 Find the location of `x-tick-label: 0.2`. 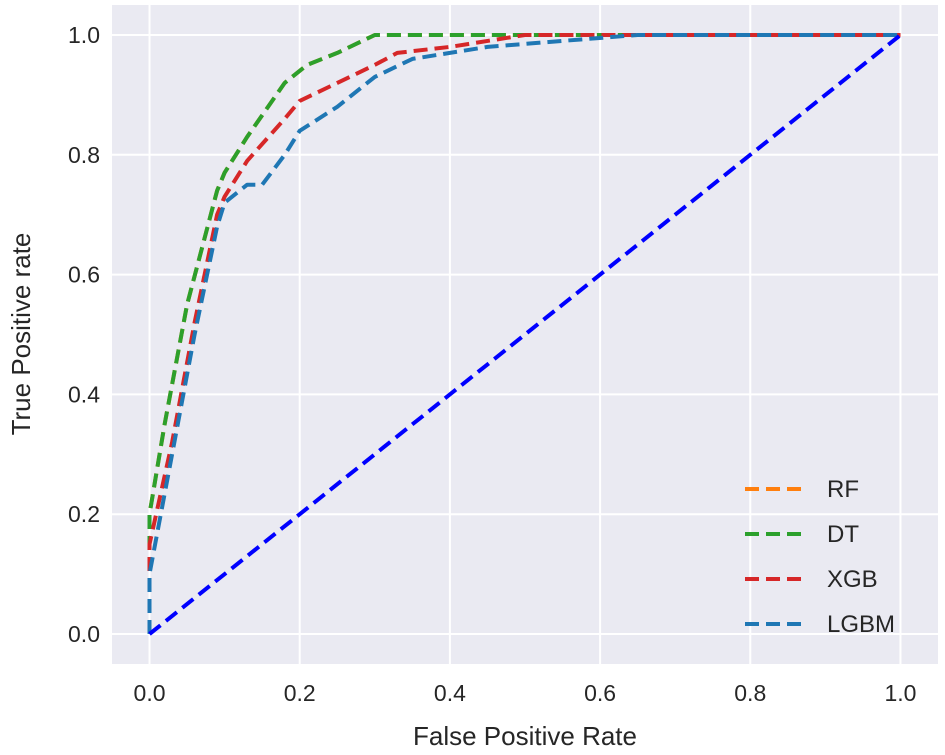

x-tick-label: 0.2 is located at coordinates (300, 693).